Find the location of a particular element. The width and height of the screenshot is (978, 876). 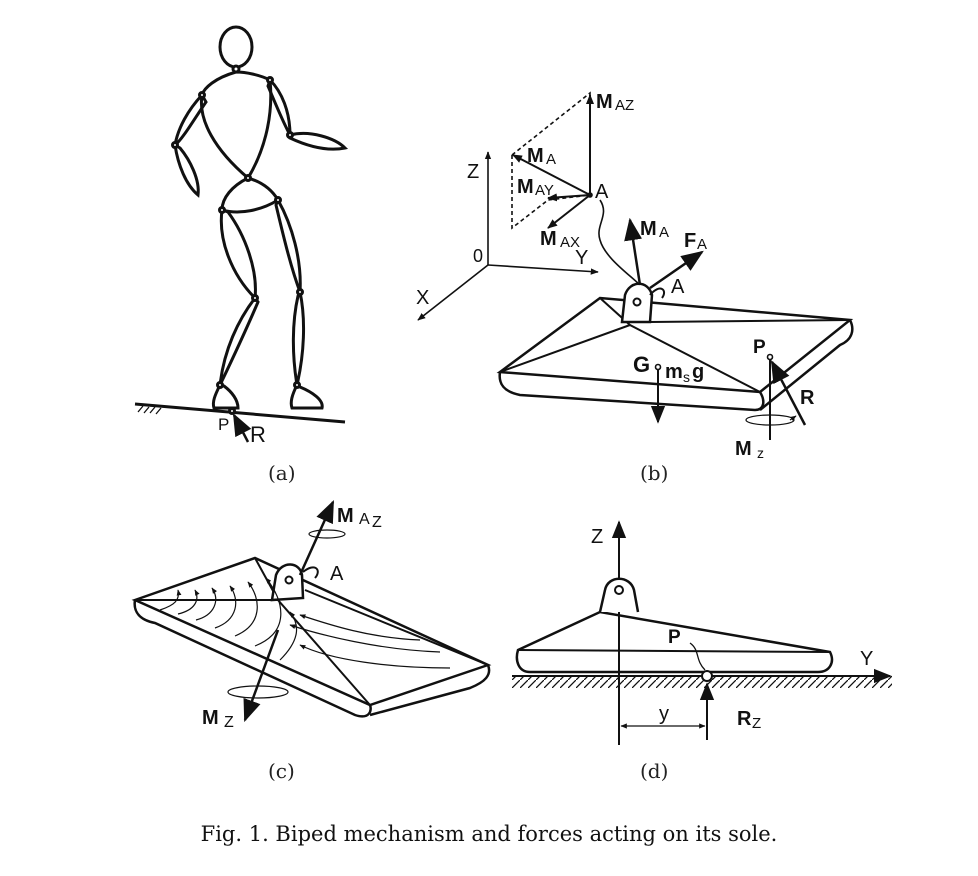

panel-d-label-y-dist: y is located at coordinates (664, 714).